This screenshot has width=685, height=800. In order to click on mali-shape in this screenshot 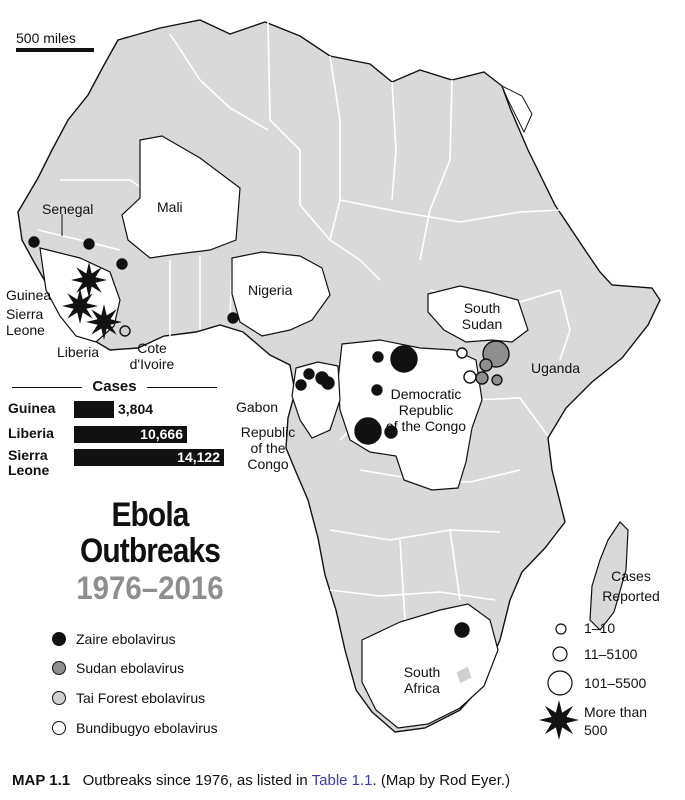, I will do `click(181, 197)`.